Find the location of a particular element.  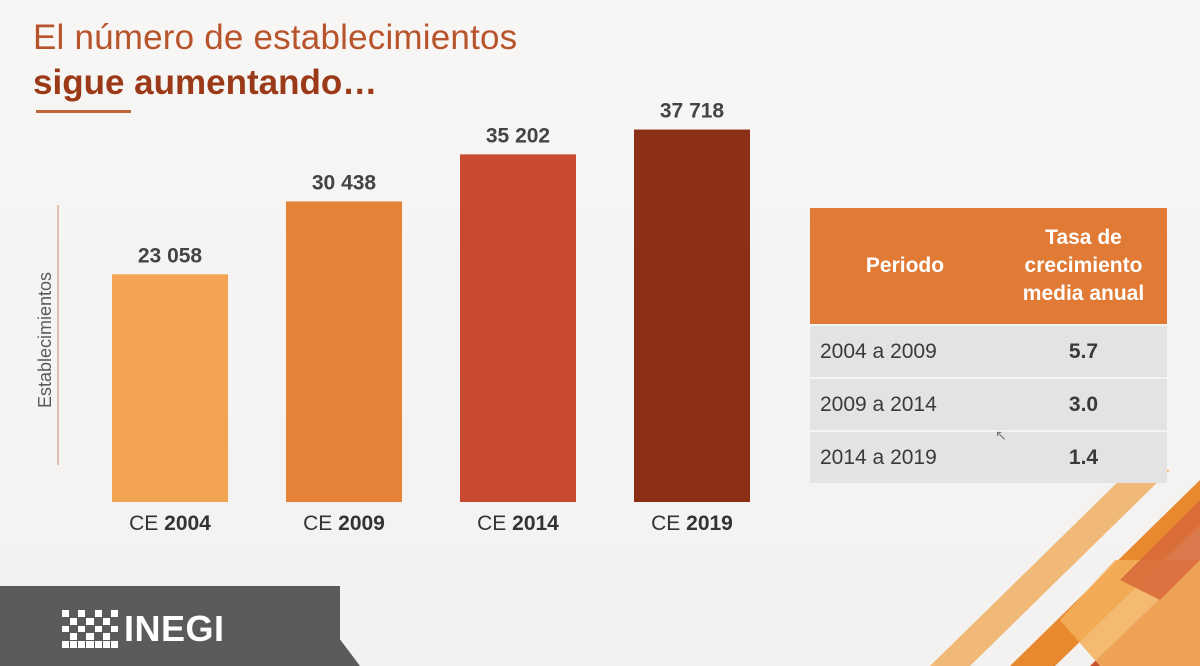

inegi-logo-mark-icon is located at coordinates (90, 629).